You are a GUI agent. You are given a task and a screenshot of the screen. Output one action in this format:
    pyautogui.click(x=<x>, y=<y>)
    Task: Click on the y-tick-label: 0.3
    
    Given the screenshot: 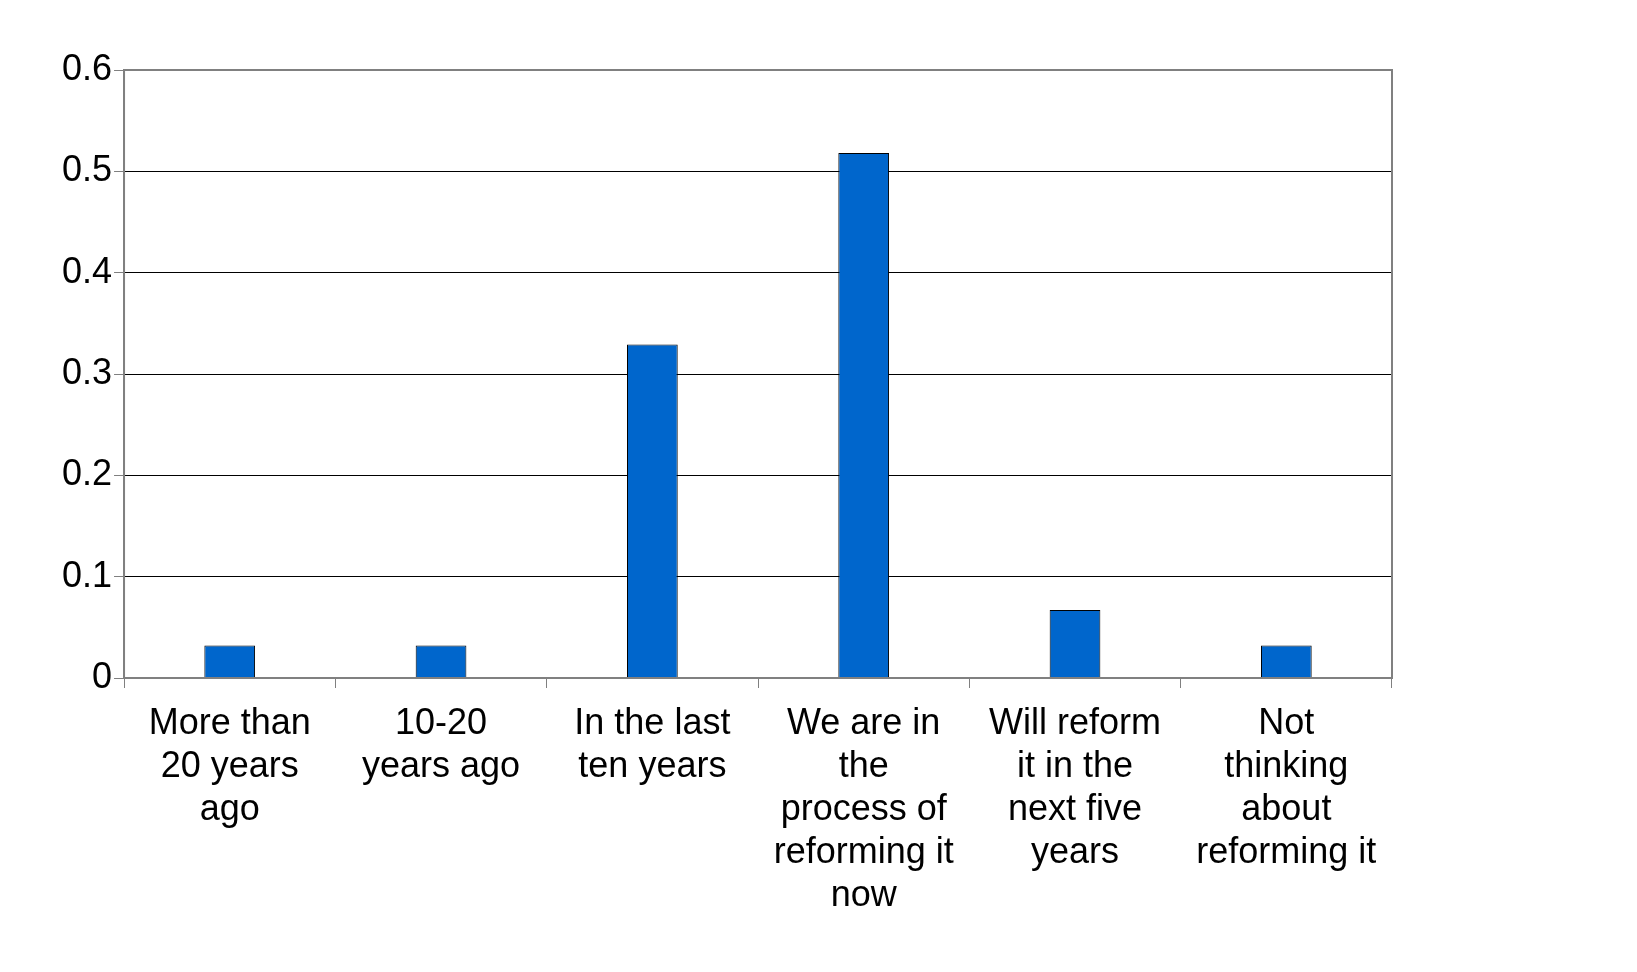 What is the action you would take?
    pyautogui.click(x=87, y=371)
    